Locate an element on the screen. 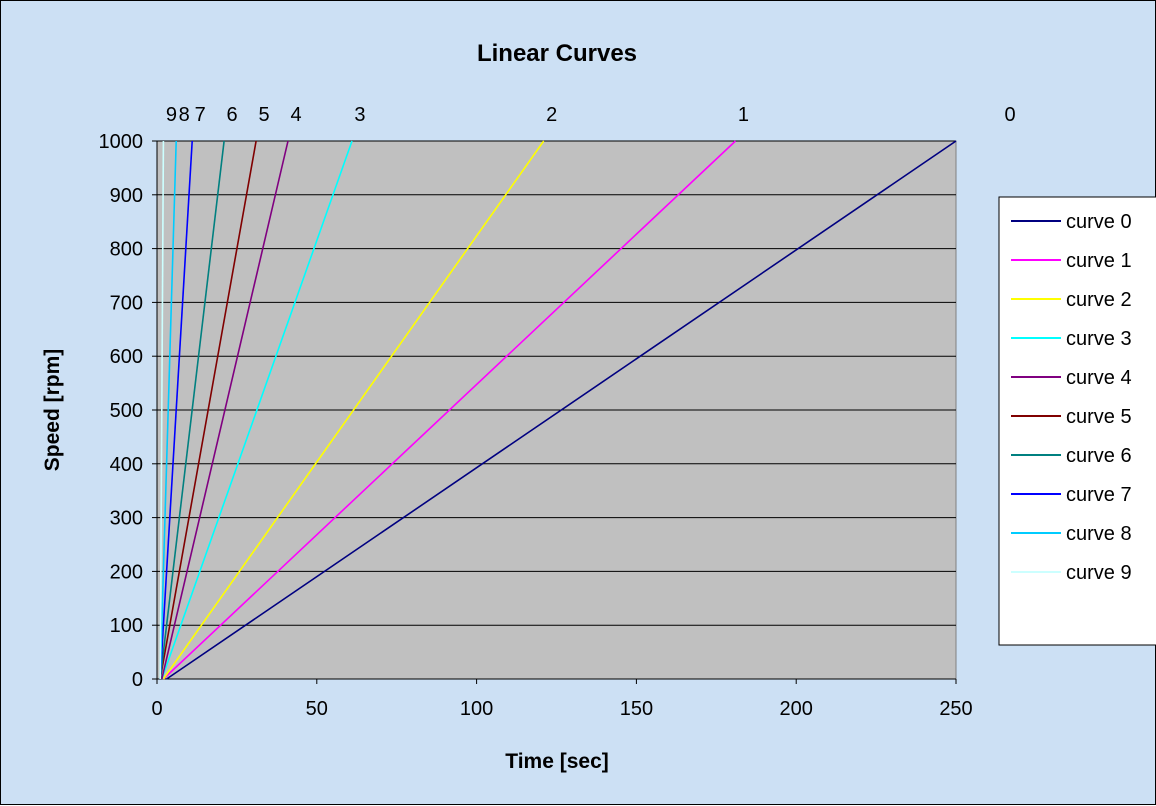 Image resolution: width=1156 pixels, height=806 pixels. legend-label: curve 0 is located at coordinates (1099, 222).